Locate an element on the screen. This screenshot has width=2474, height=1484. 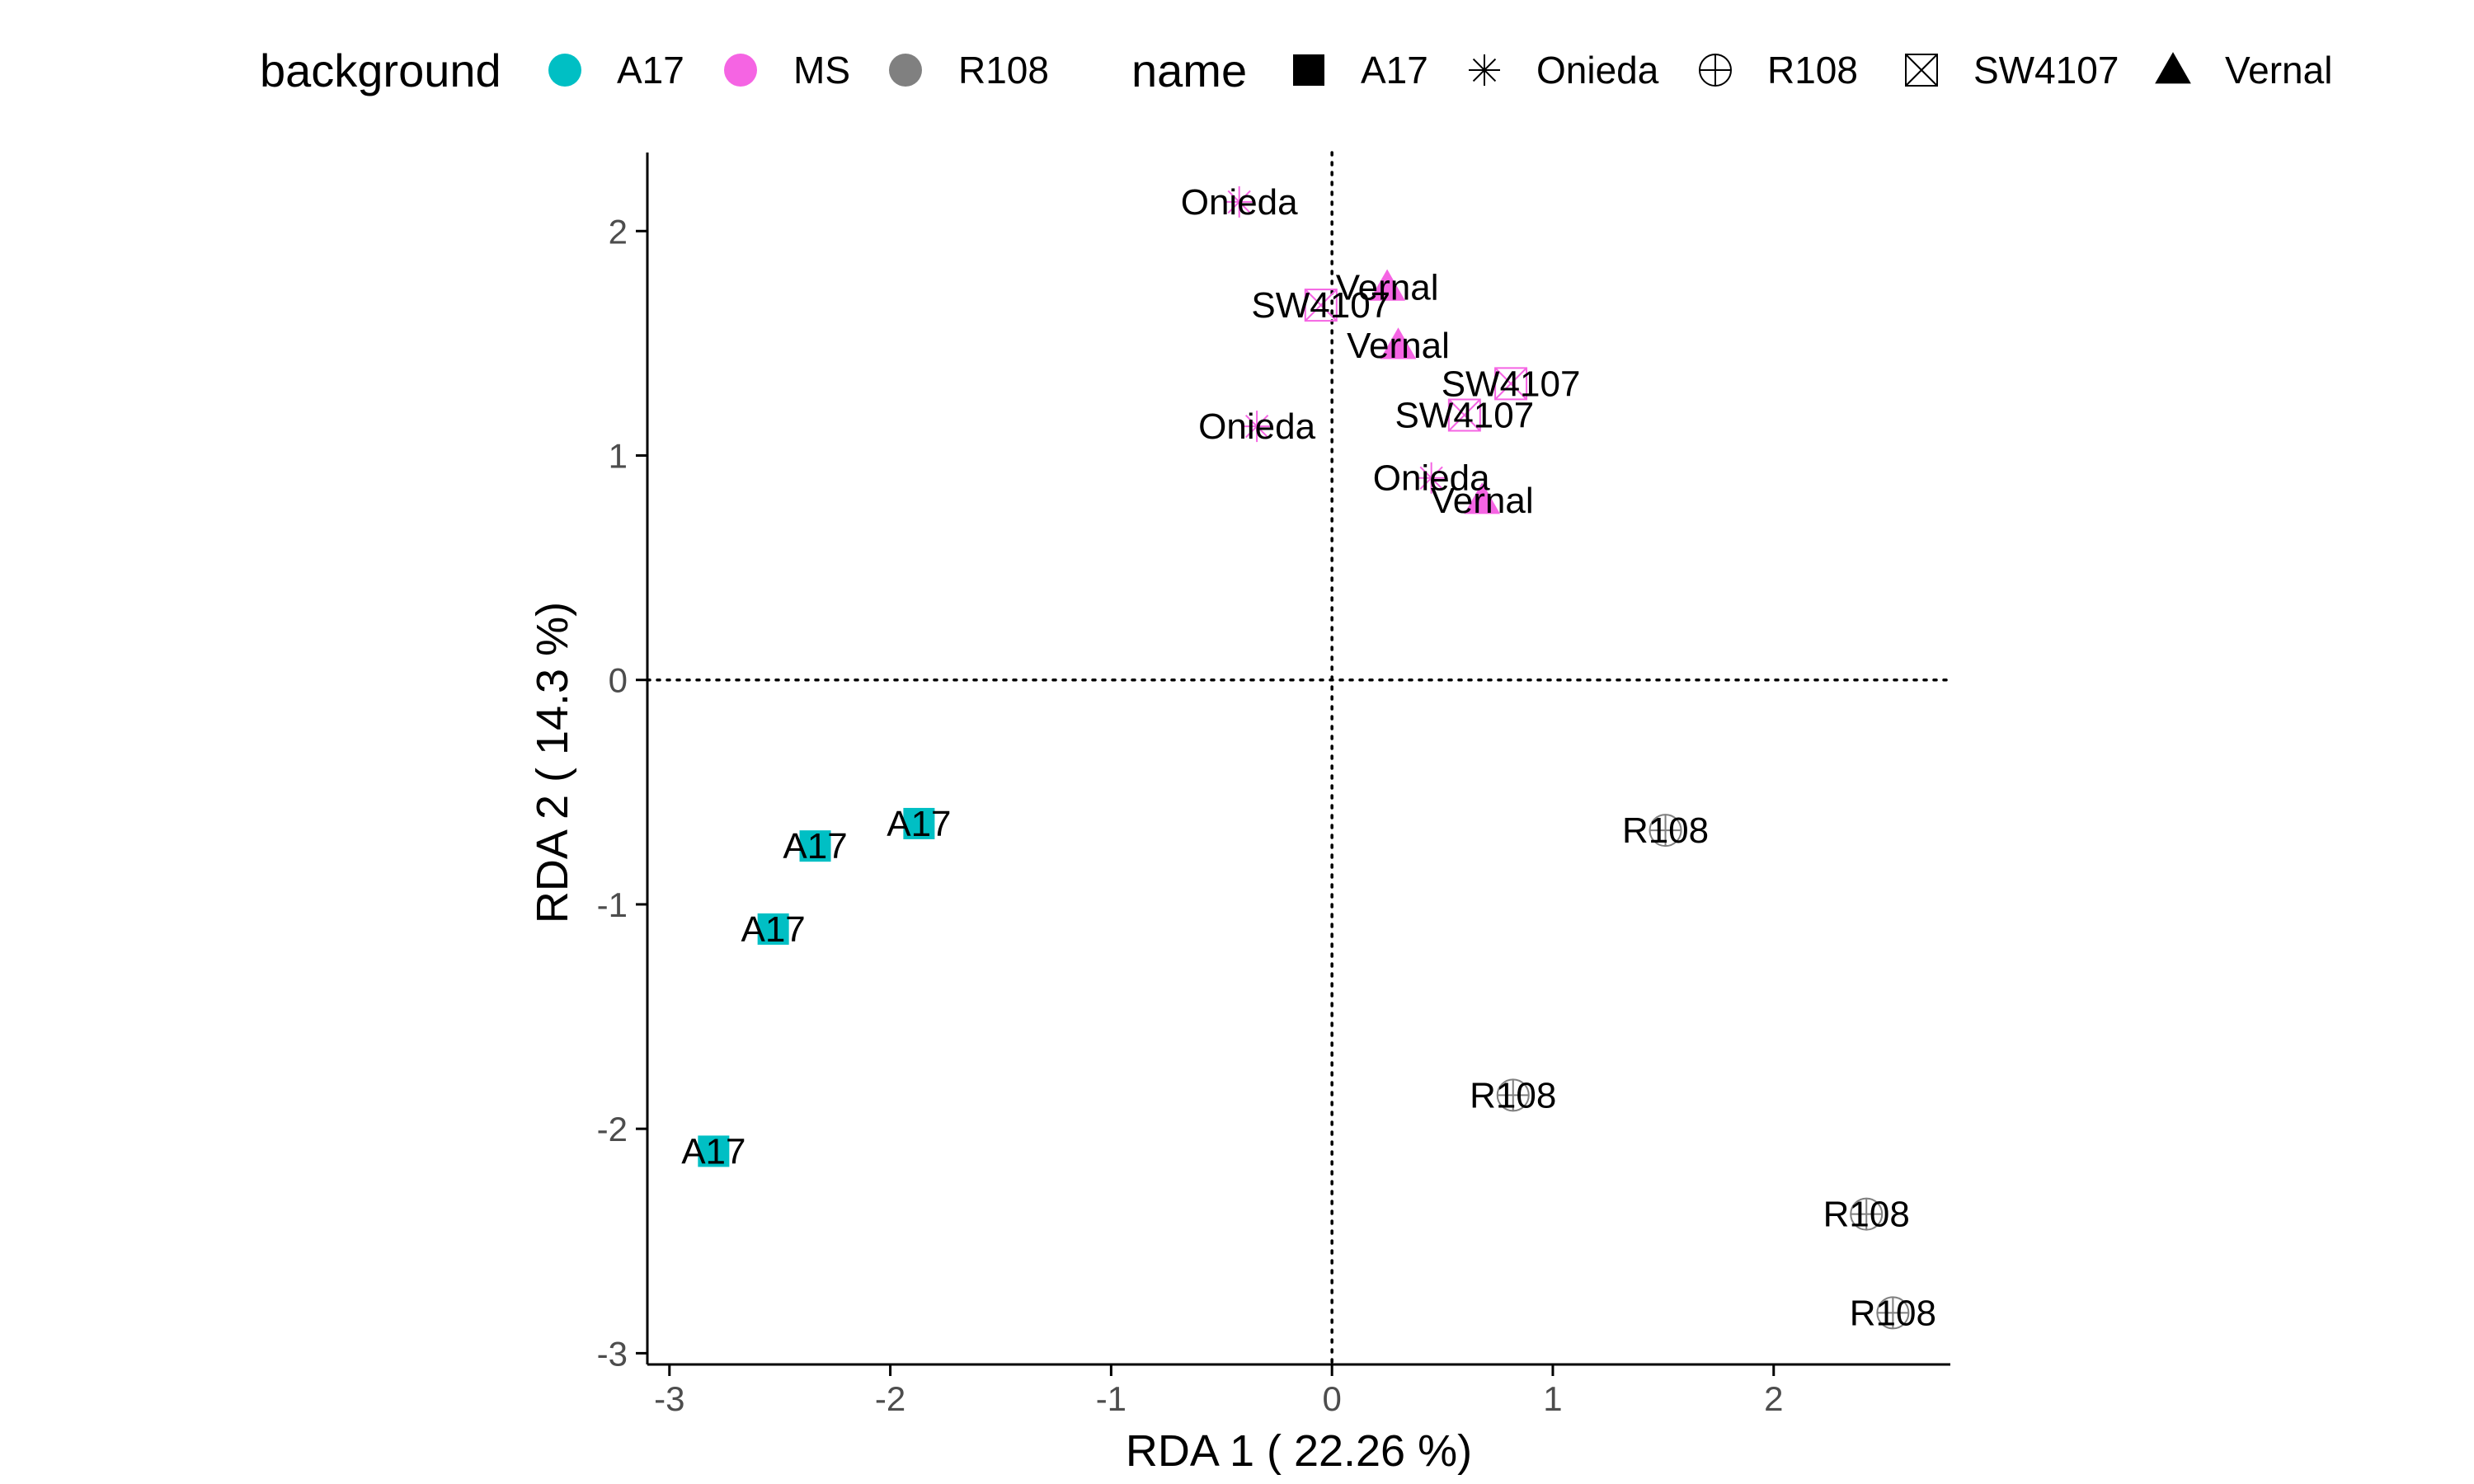
legend-item-vernal: Vernal is located at coordinates (2243, 70).